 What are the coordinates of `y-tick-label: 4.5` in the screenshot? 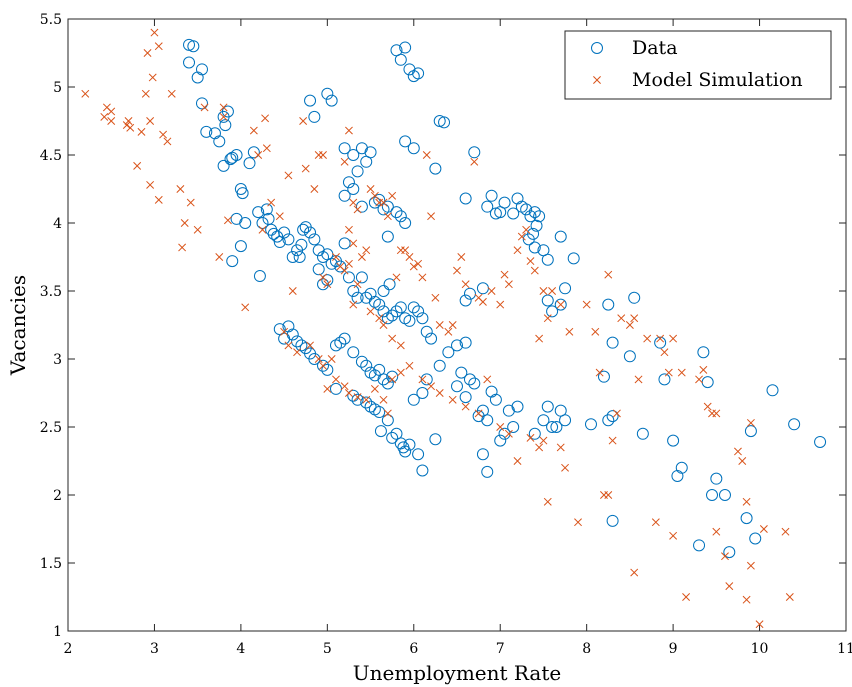 It's located at (51, 156).